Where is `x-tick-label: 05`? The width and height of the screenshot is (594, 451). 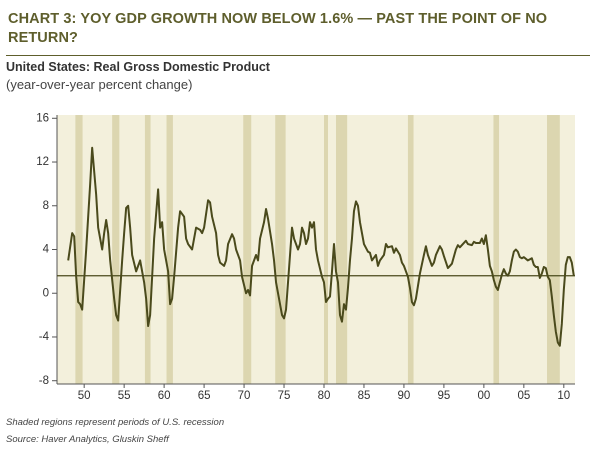 x-tick-label: 05 is located at coordinates (523, 396).